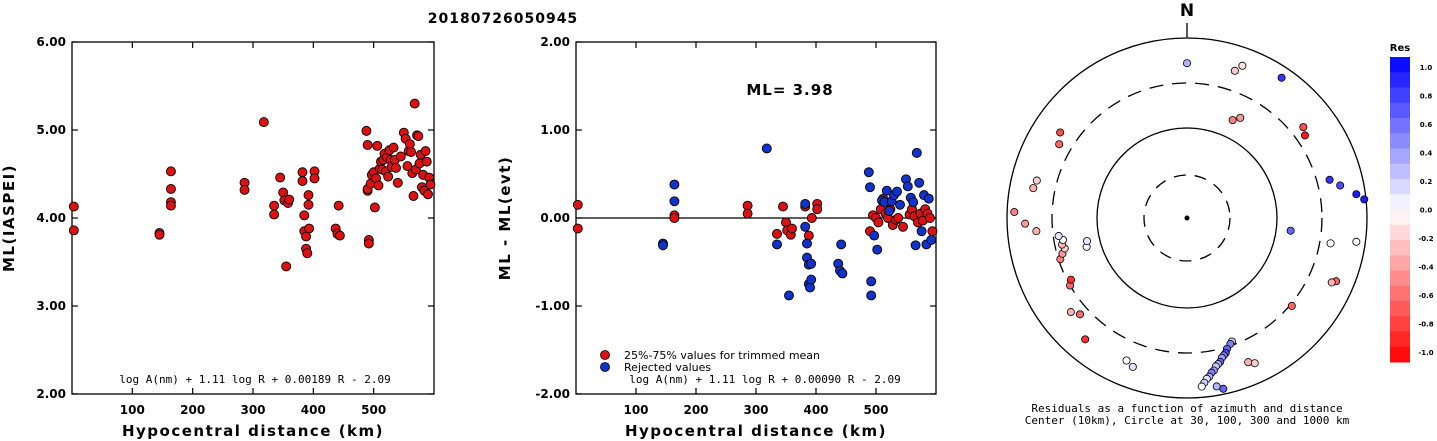 This screenshot has height=441, width=1437. Describe the element at coordinates (1425, 210) in the screenshot. I see `colorbar-labels: 1.0 0.8 0.6 0.4 0.2 0.0 -0.2 -0.4 -0.6 -0.8 -1.0` at that location.